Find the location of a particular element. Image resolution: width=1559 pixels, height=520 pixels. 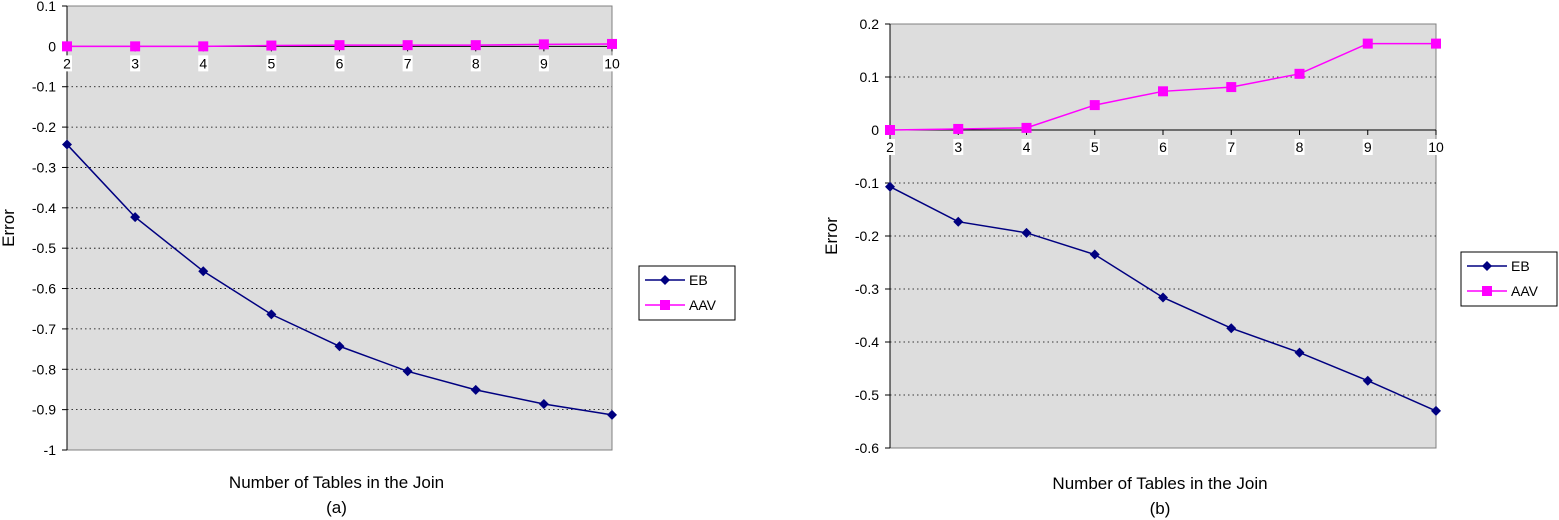

chart-caption: (a) is located at coordinates (336, 507).